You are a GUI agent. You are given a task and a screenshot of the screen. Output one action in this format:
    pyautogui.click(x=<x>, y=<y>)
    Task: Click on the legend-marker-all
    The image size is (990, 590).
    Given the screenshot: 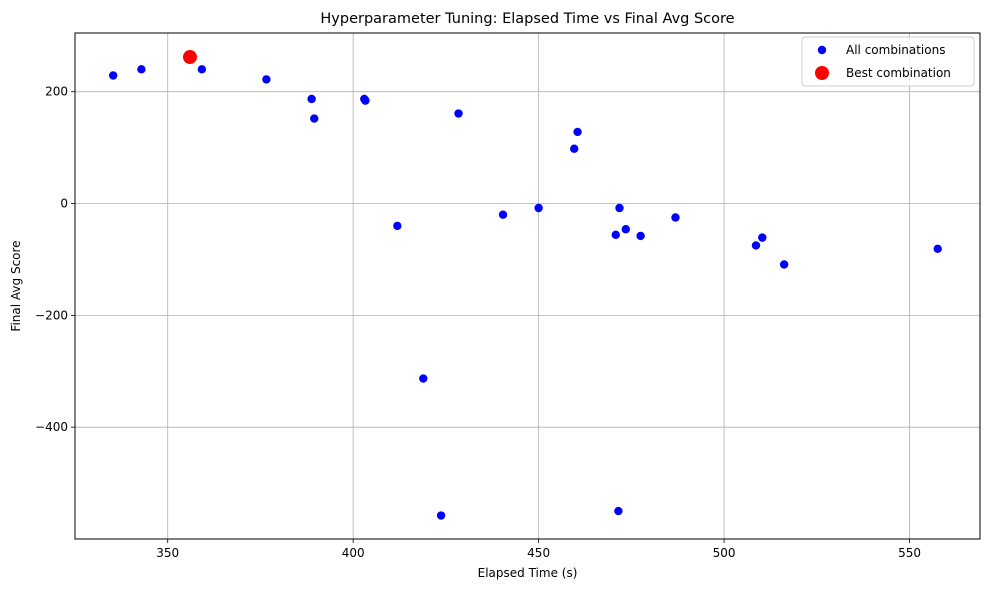 What is the action you would take?
    pyautogui.click(x=822, y=50)
    